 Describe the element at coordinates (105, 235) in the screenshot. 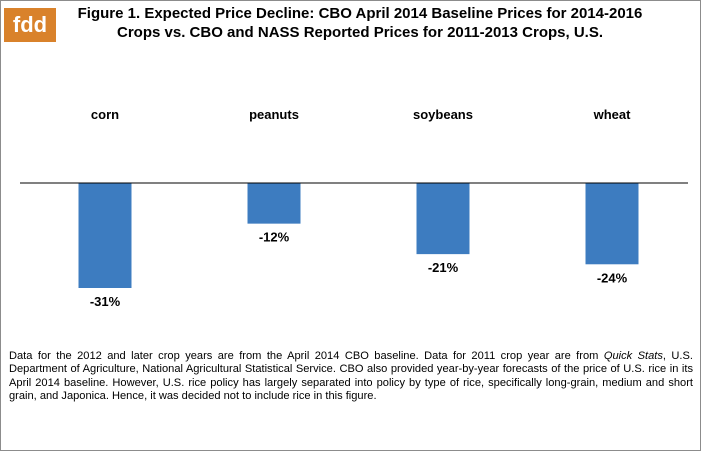

I see `bar-corn` at that location.